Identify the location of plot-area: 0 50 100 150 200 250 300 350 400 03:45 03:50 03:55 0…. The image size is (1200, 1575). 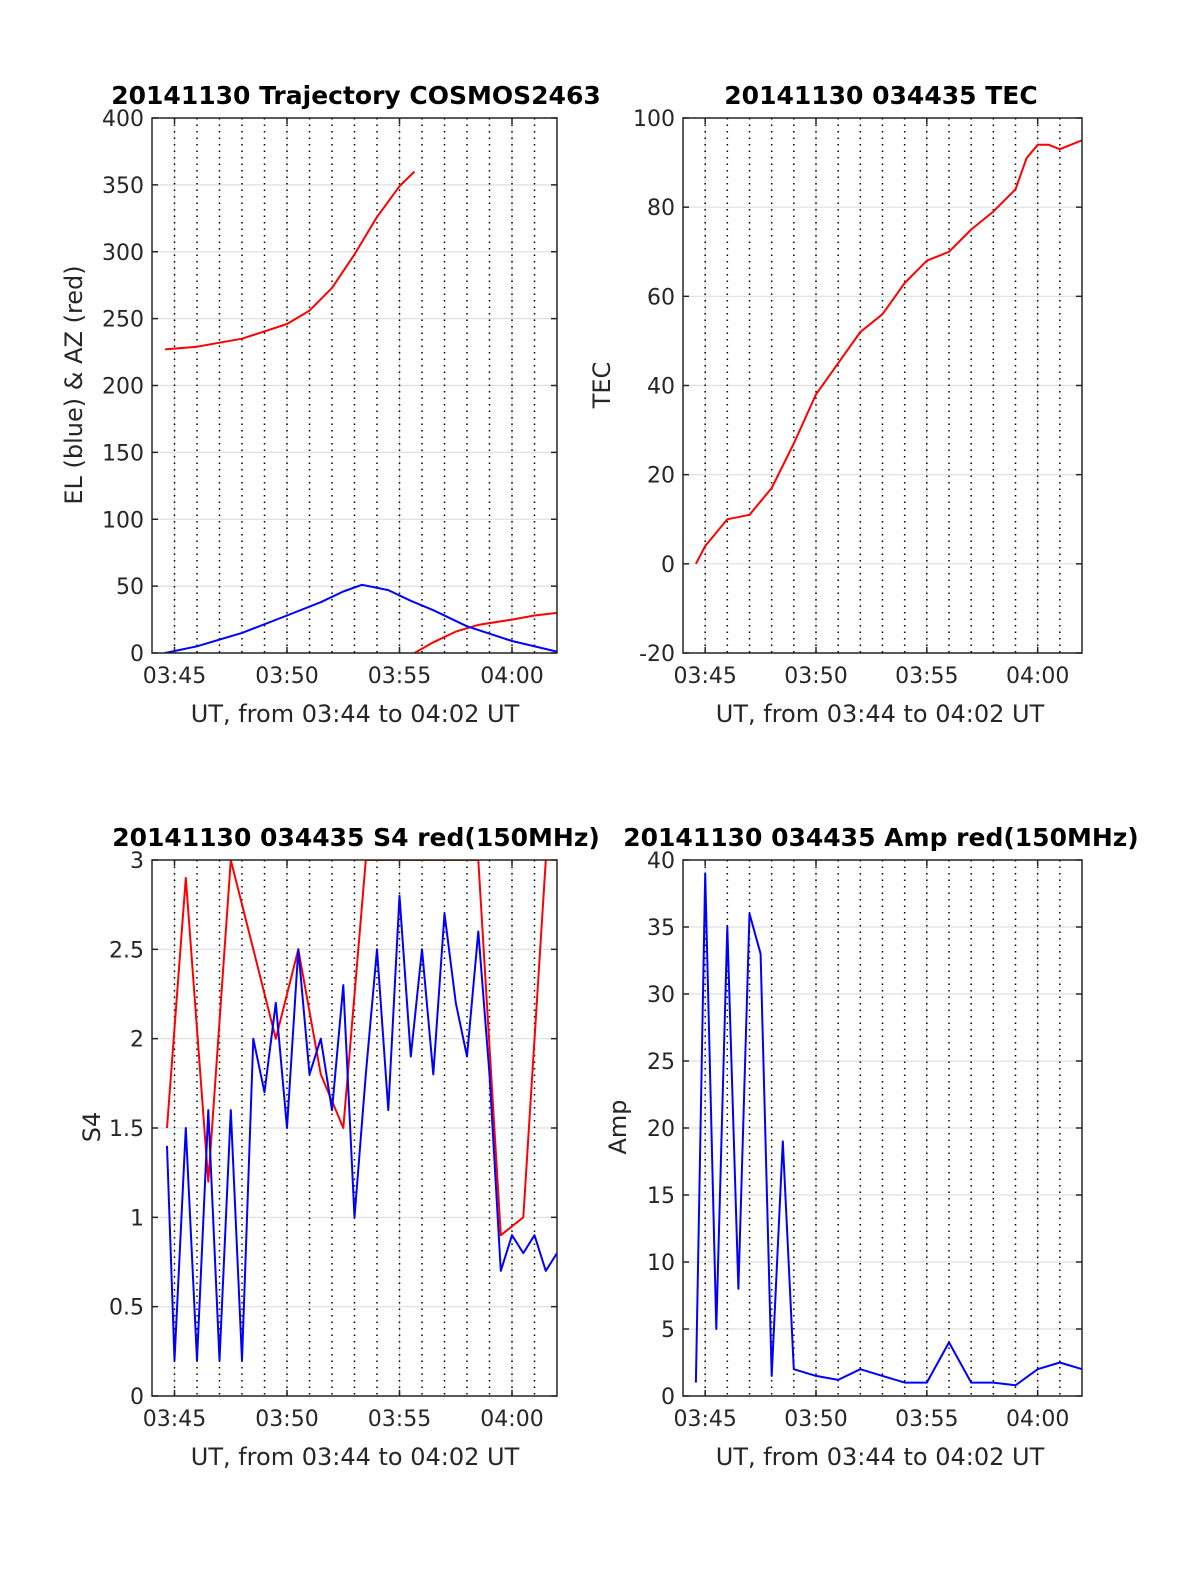
(330, 398).